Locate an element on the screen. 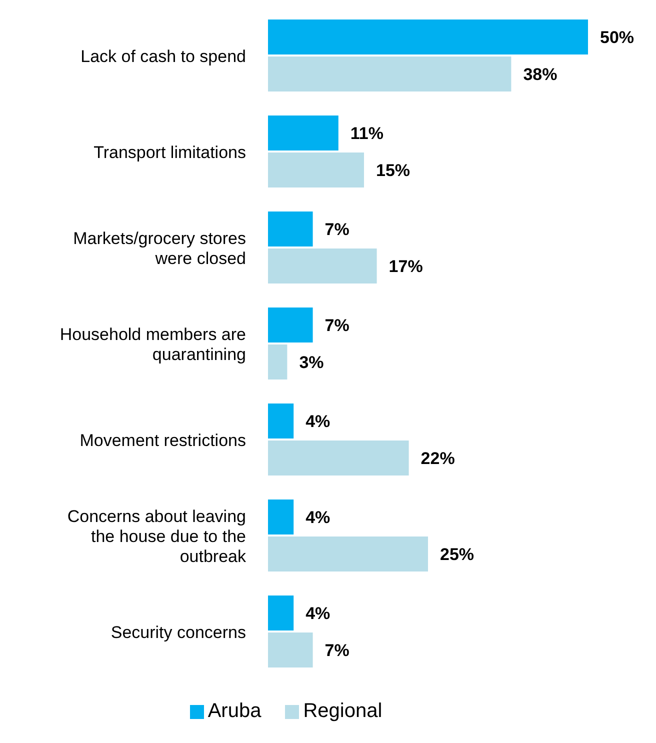  data-label: 38% is located at coordinates (540, 74).